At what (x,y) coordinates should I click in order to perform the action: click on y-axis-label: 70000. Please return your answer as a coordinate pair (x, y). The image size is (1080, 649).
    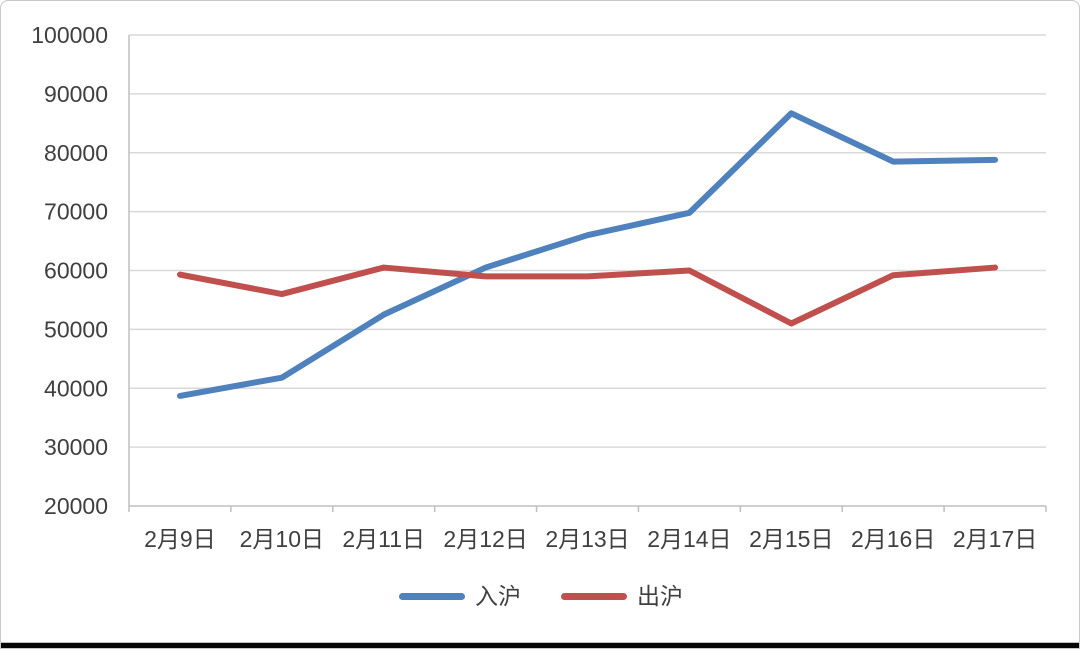
    Looking at the image, I should click on (76, 212).